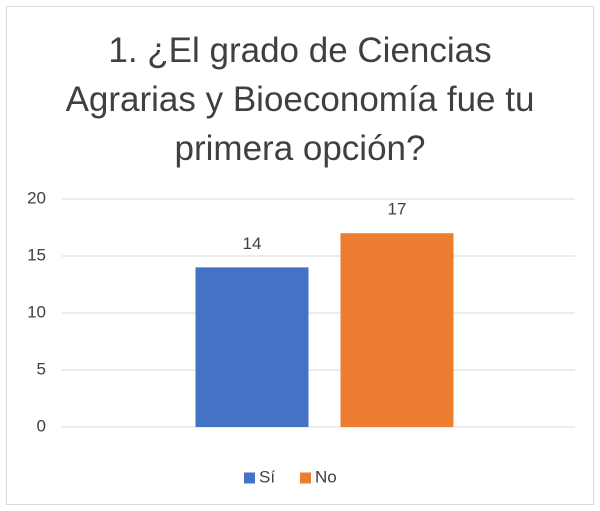 This screenshot has width=600, height=511. Describe the element at coordinates (267, 476) in the screenshot. I see `legend-label: Sí` at that location.